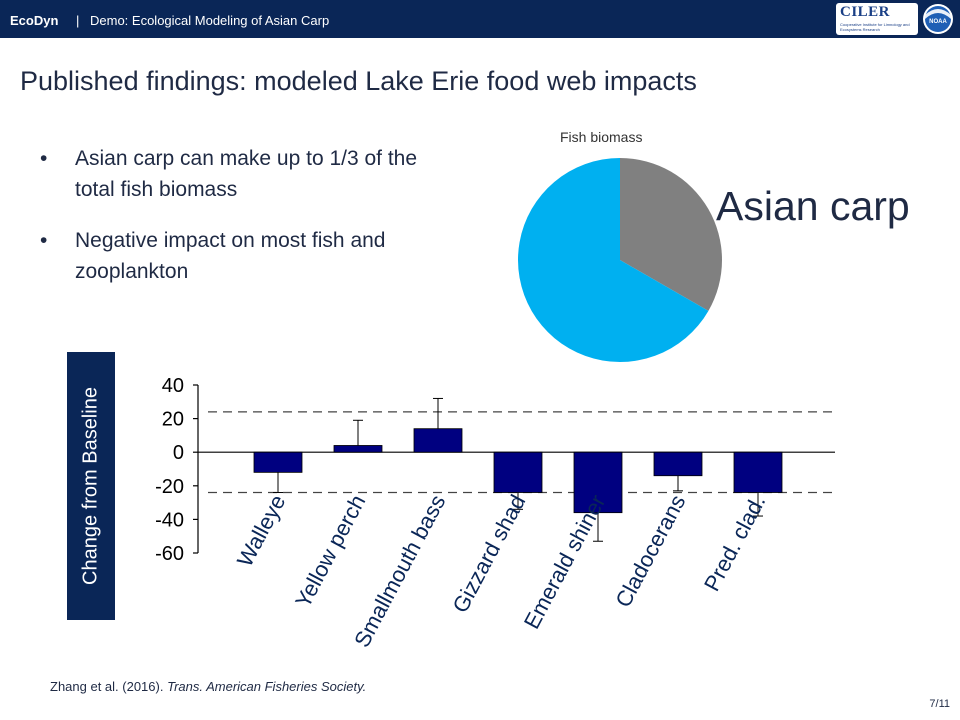 Image resolution: width=960 pixels, height=720 pixels. Describe the element at coordinates (813, 206) in the screenshot. I see `pie-slice-label: Asian carp` at that location.